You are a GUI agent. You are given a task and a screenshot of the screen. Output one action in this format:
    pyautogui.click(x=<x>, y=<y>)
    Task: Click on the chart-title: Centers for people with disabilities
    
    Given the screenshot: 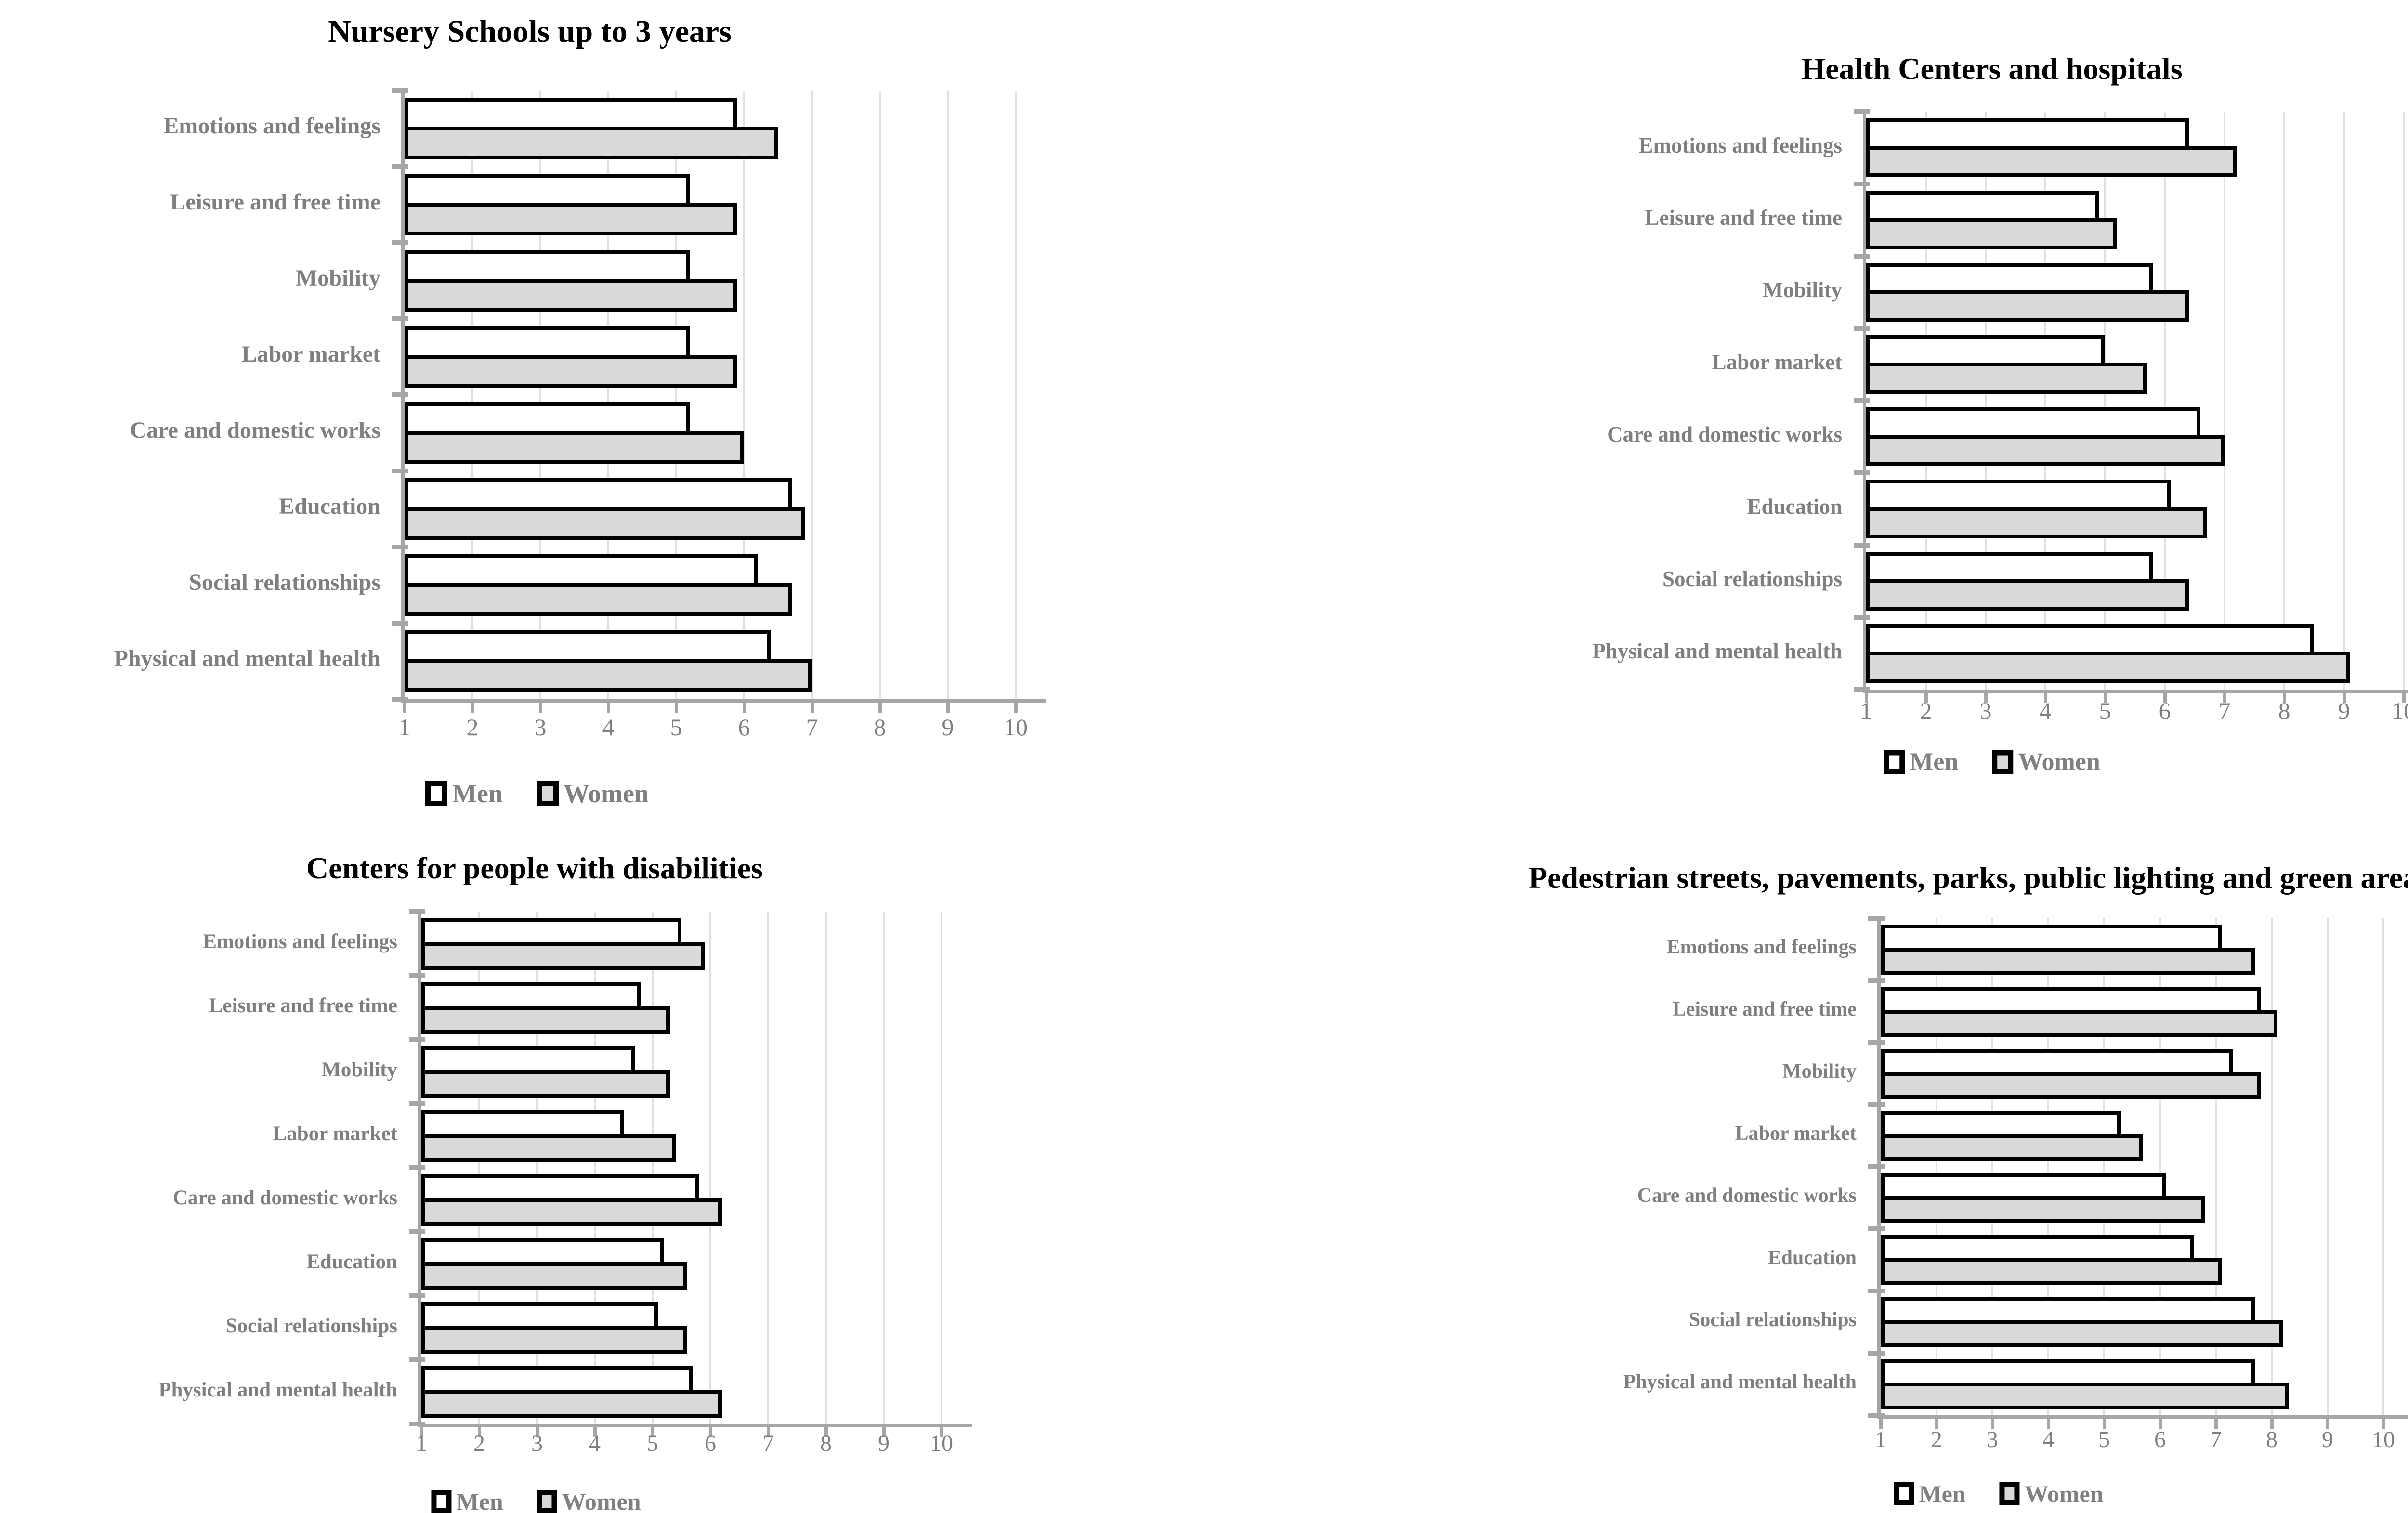 What is the action you would take?
    pyautogui.click(x=534, y=868)
    